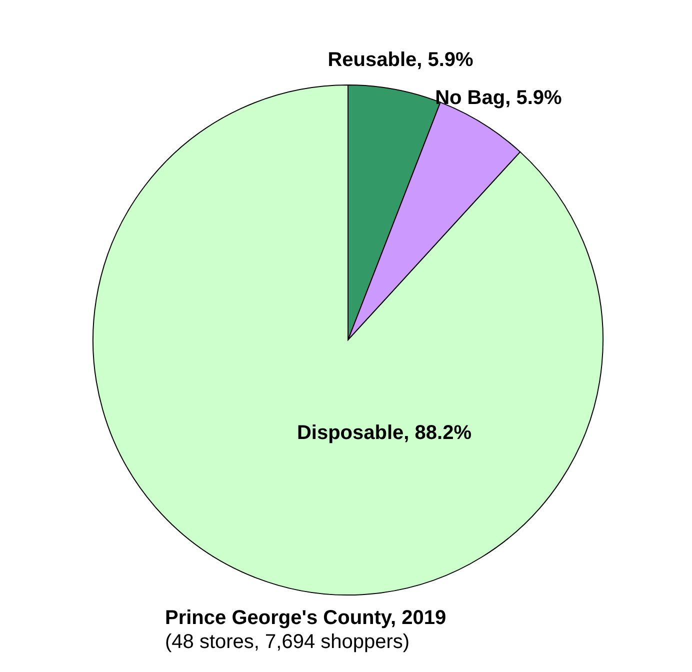  Describe the element at coordinates (401, 59) in the screenshot. I see `slice-label: Reusable, 5.9%` at that location.